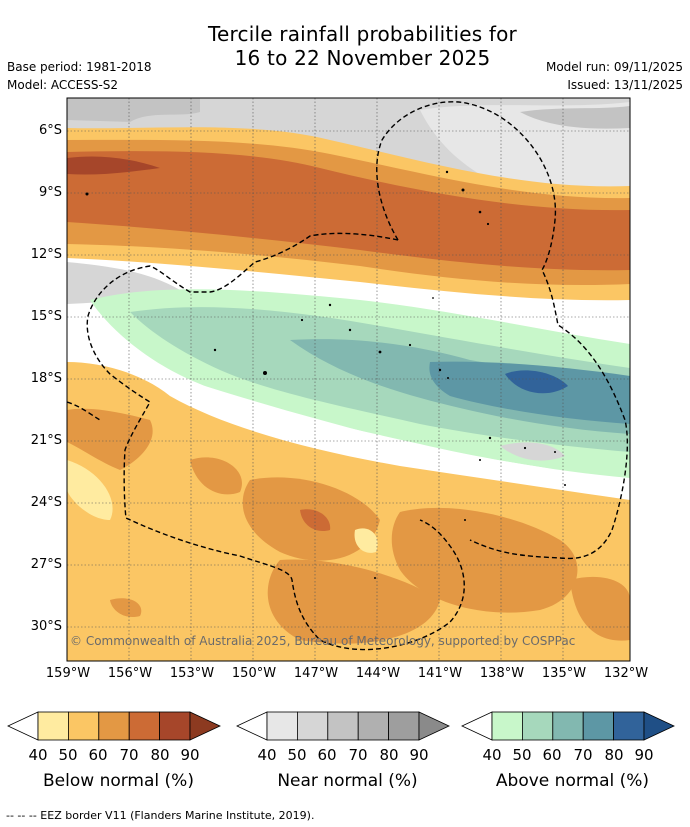 This screenshot has height=827, width=690. What do you see at coordinates (532, 451) in the screenshot?
I see `near-normal-east-patch` at bounding box center [532, 451].